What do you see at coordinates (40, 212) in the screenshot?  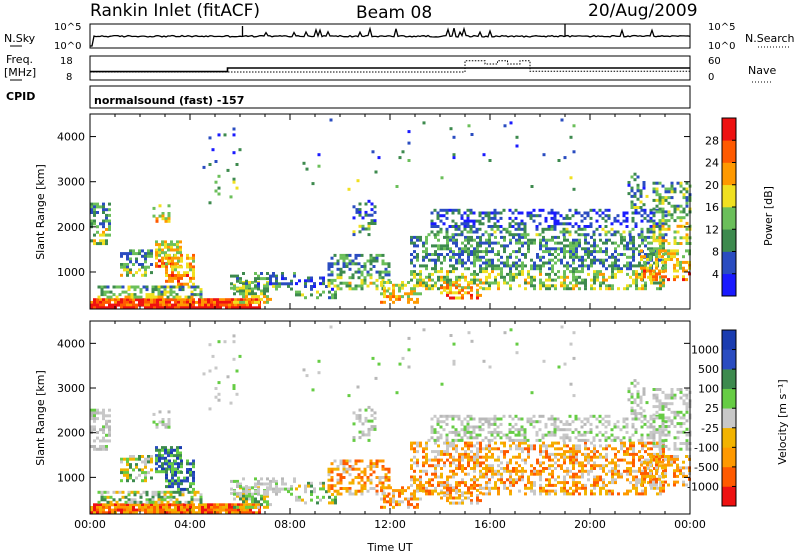 I see `power-ylabel: Slant Range [km]` at bounding box center [40, 212].